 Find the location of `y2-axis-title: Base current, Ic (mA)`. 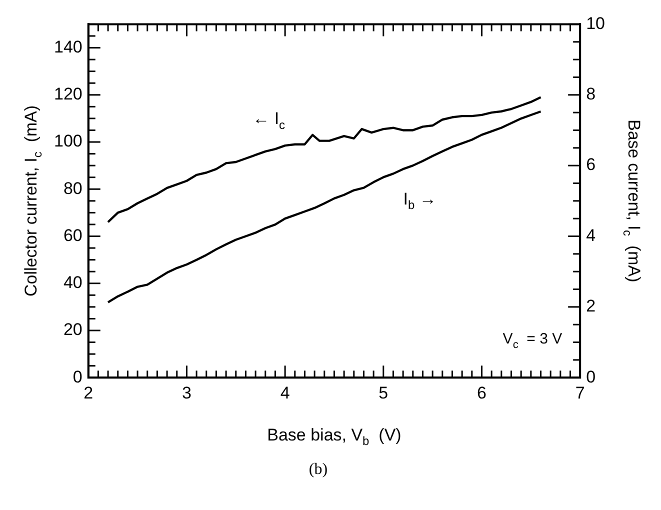

y2-axis-title: Base current, Ic (mA) is located at coordinates (632, 200).